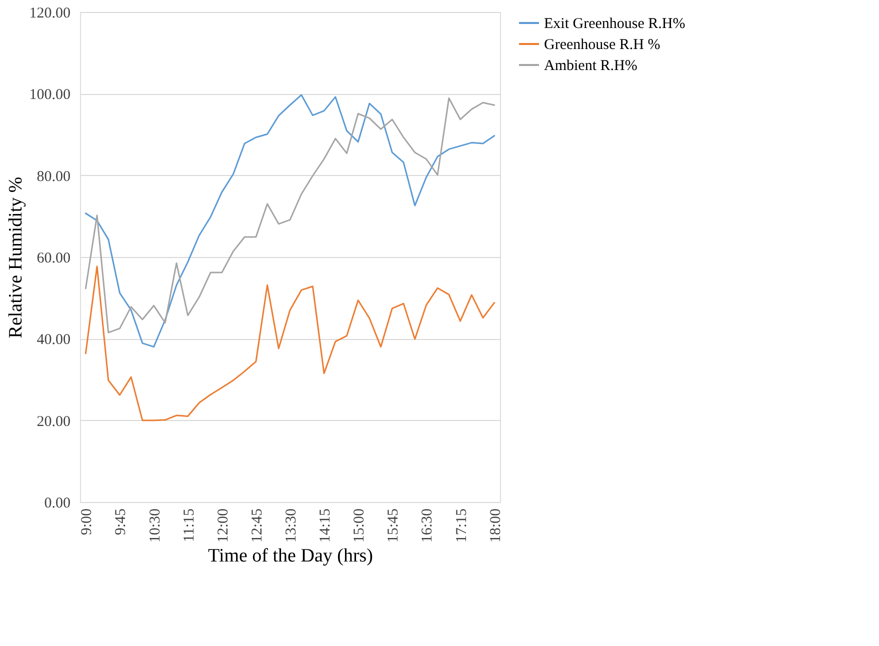 The image size is (879, 646). I want to click on x-tick-label: 16:30, so click(428, 525).